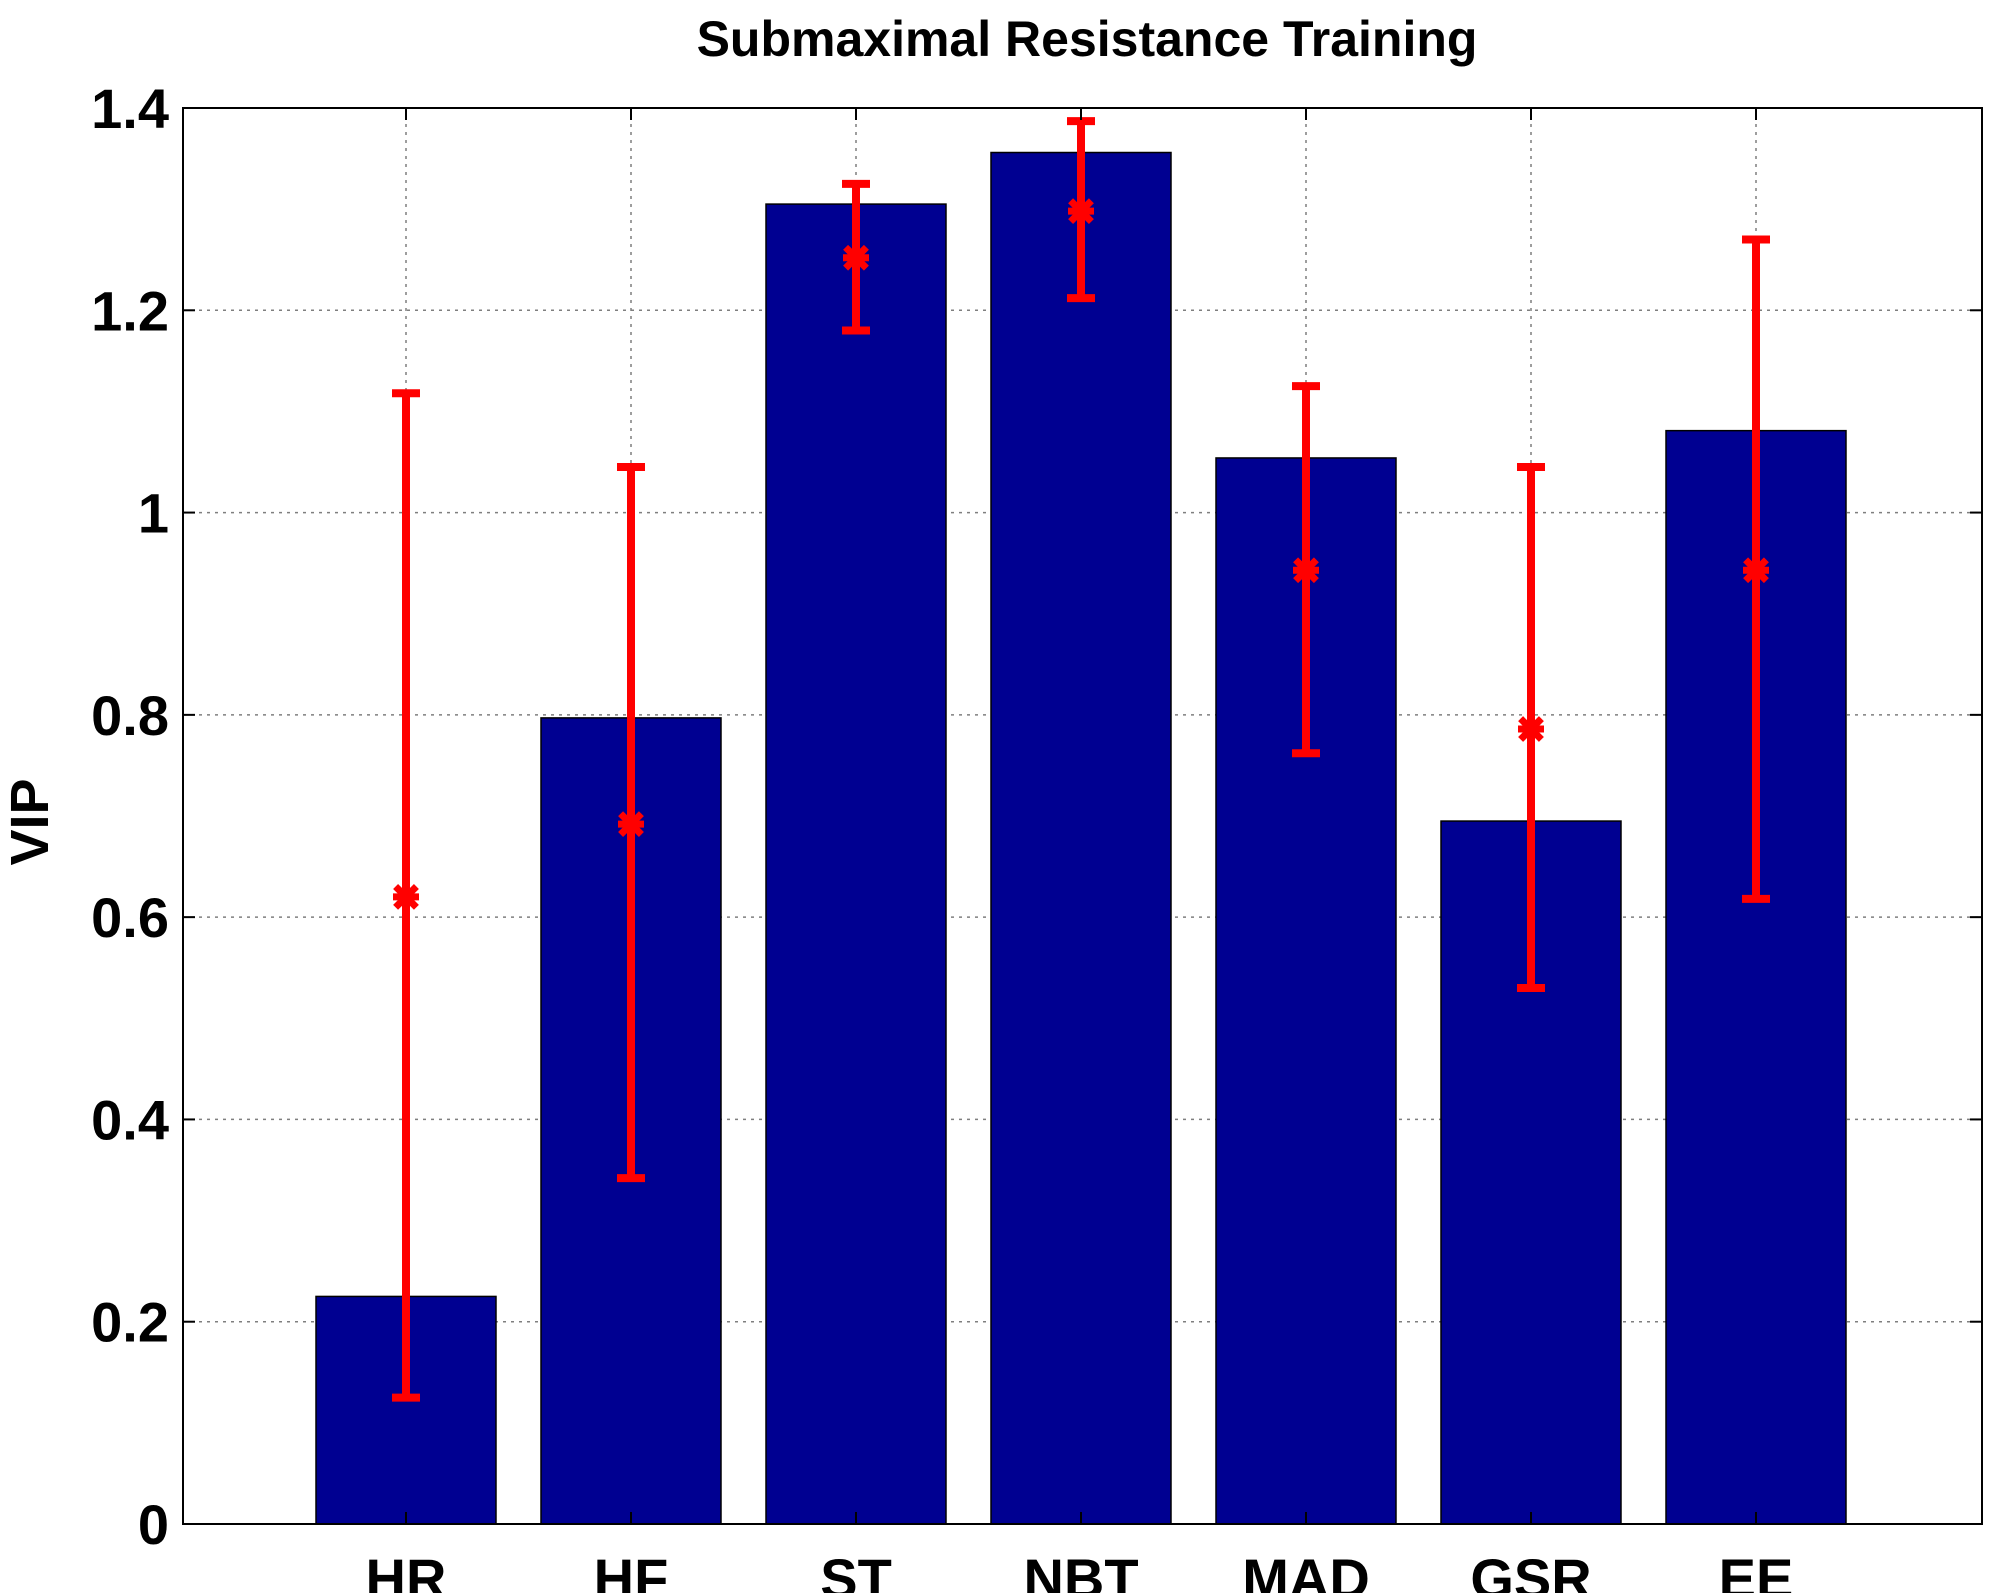 Image resolution: width=1996 pixels, height=1593 pixels. I want to click on error-bar-nbt, so click(1081, 210).